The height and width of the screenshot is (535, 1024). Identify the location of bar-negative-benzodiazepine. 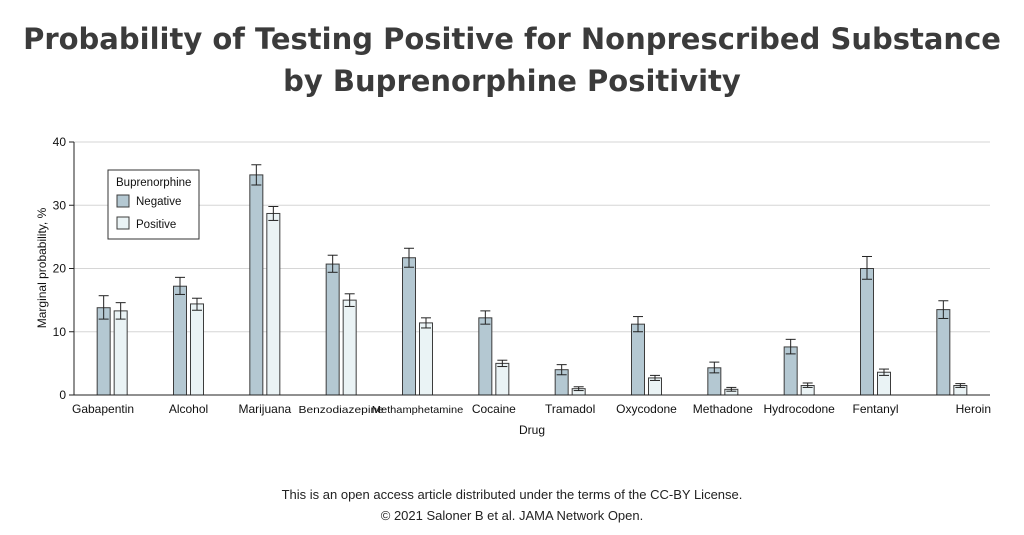
(332, 329).